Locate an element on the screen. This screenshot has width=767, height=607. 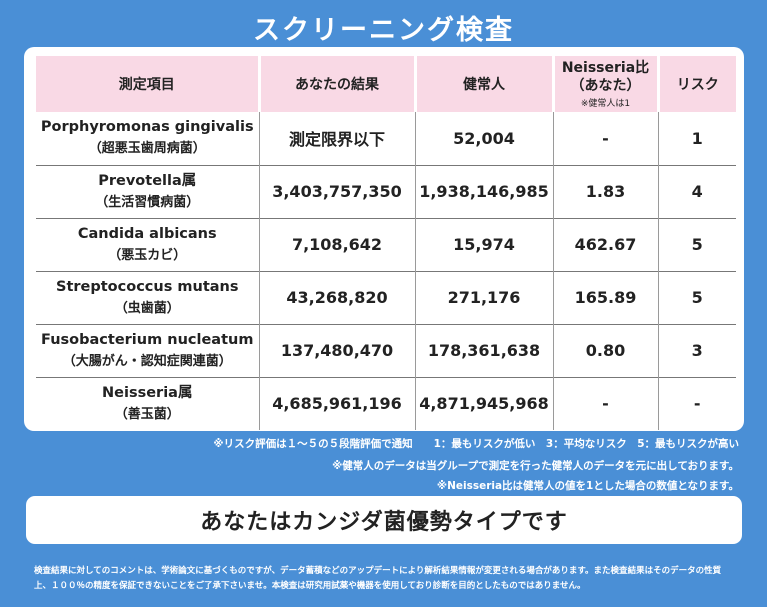
header-ratio-line1: Neisseria比 is located at coordinates (605, 68).